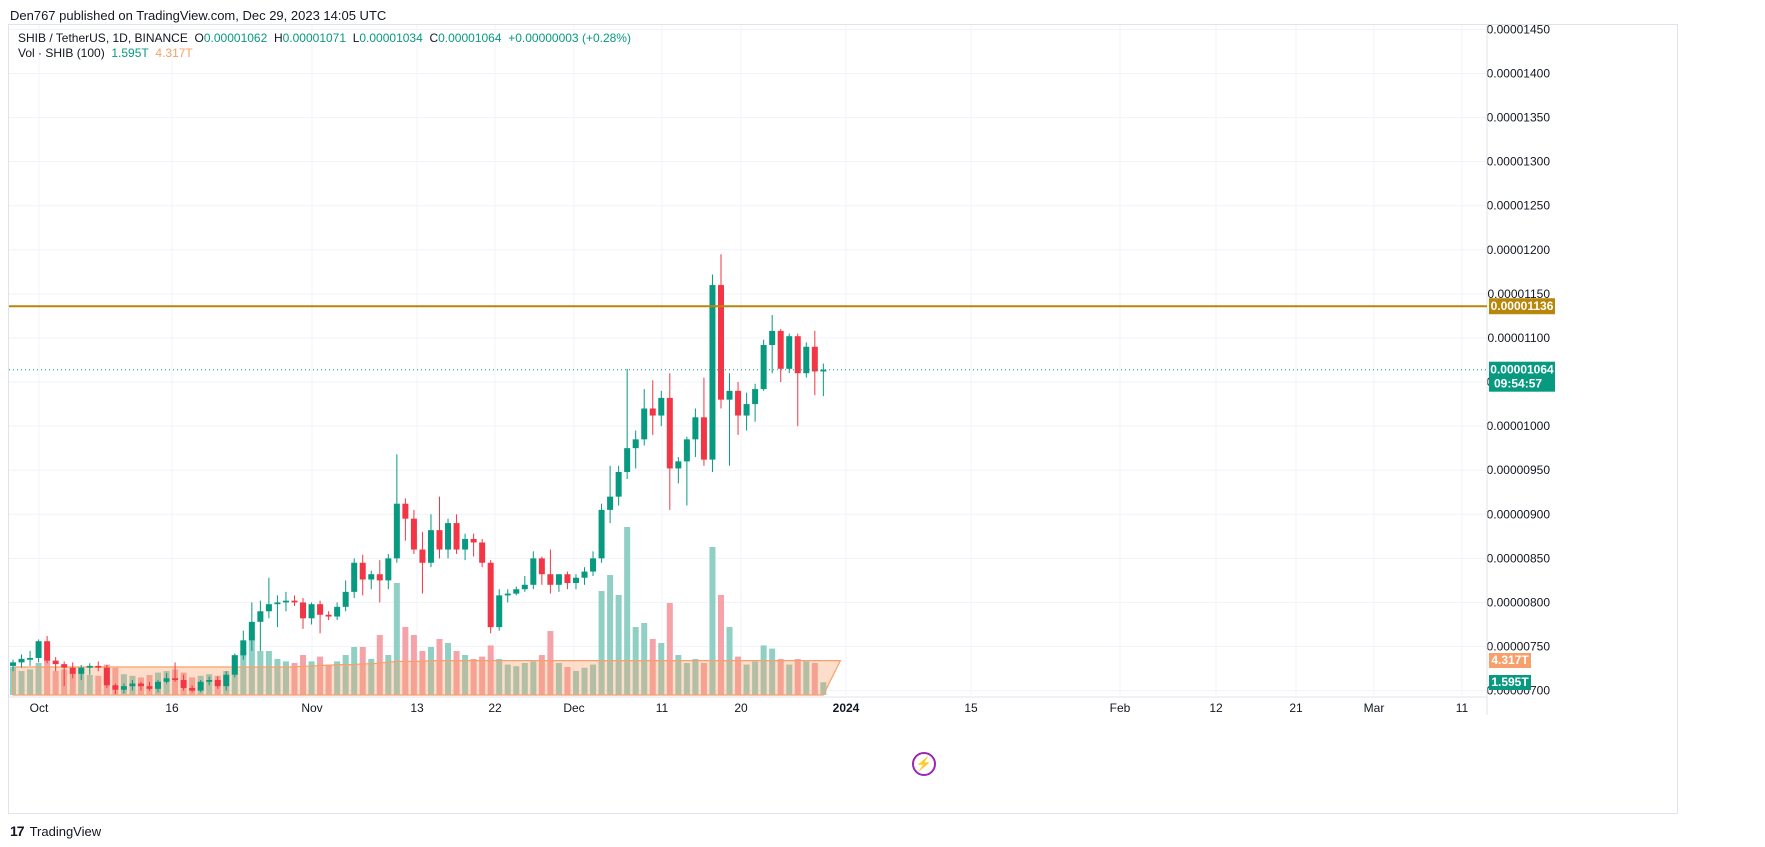  Describe the element at coordinates (39, 708) in the screenshot. I see `x-tick-label: Oct` at that location.